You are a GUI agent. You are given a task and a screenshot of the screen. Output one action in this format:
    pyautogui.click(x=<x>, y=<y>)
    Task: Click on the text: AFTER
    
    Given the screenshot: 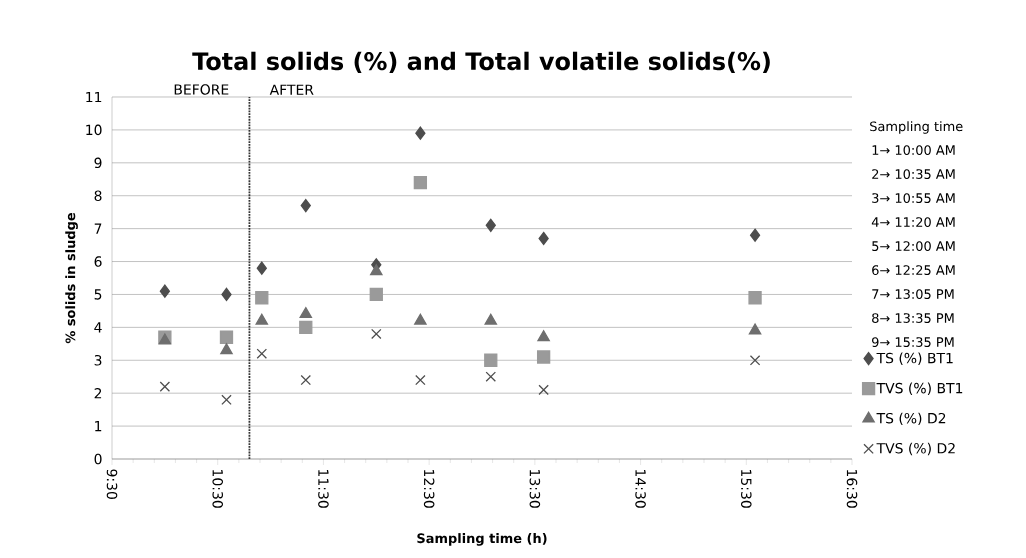 What is the action you would take?
    pyautogui.click(x=291, y=89)
    